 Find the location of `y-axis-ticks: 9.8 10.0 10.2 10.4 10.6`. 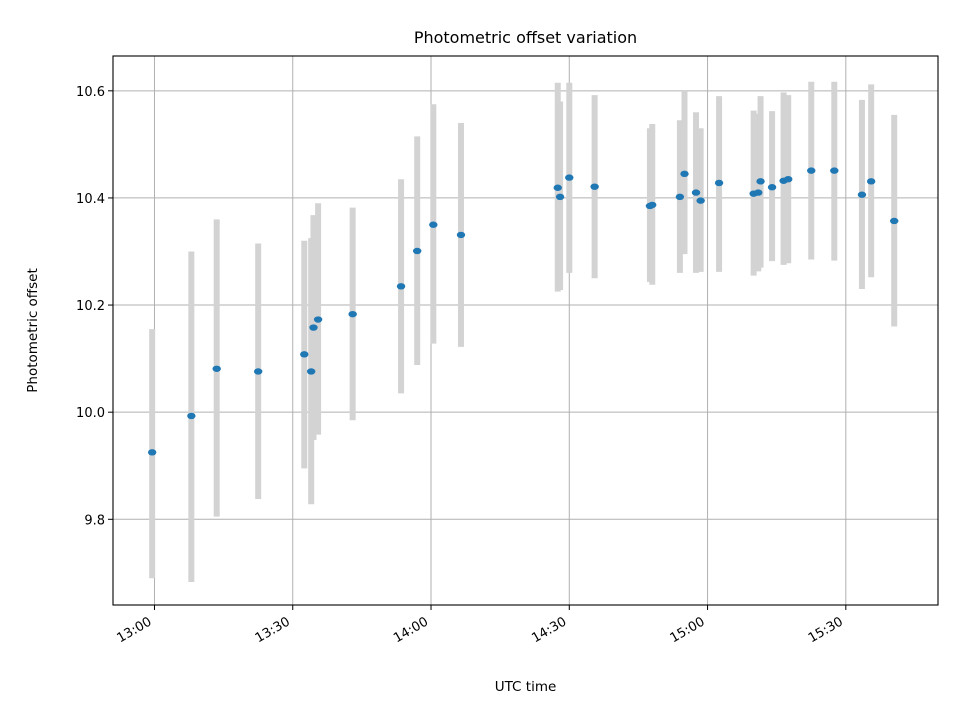

y-axis-ticks: 9.8 10.0 10.2 10.4 10.6 is located at coordinates (94, 306).